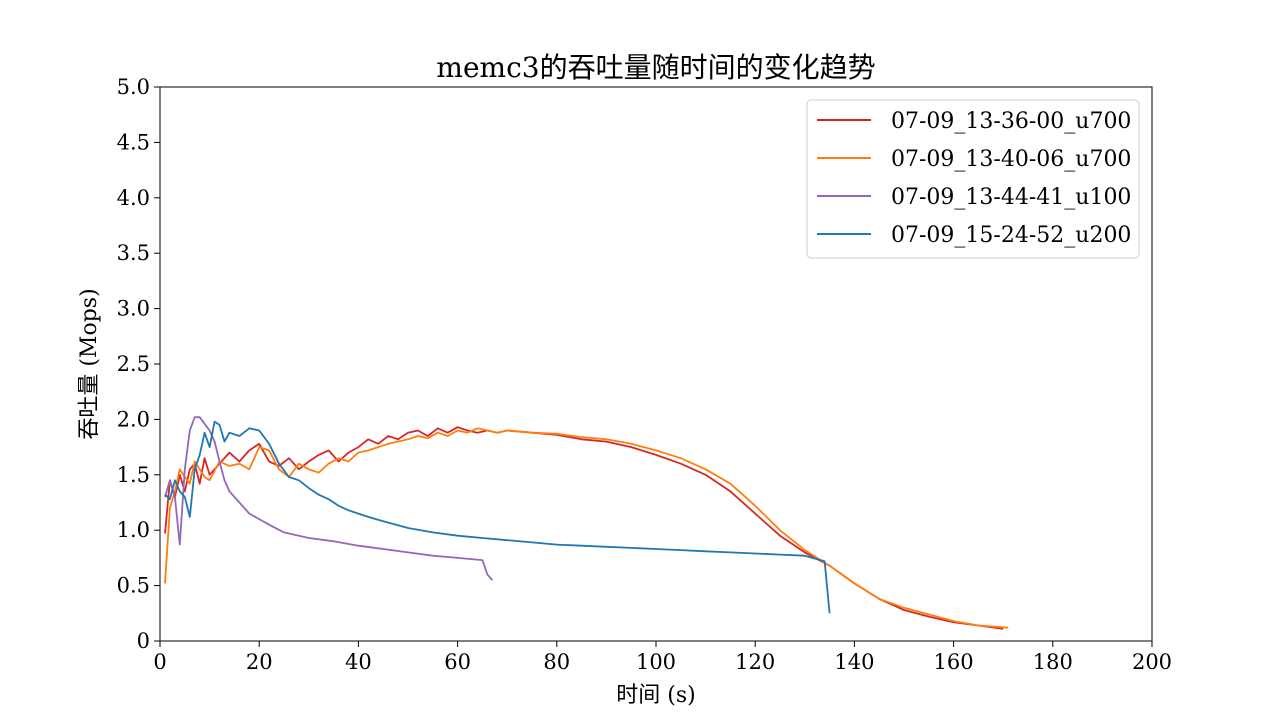 This screenshot has width=1280, height=720. Describe the element at coordinates (854, 662) in the screenshot. I see `x-tick-label: 140` at that location.